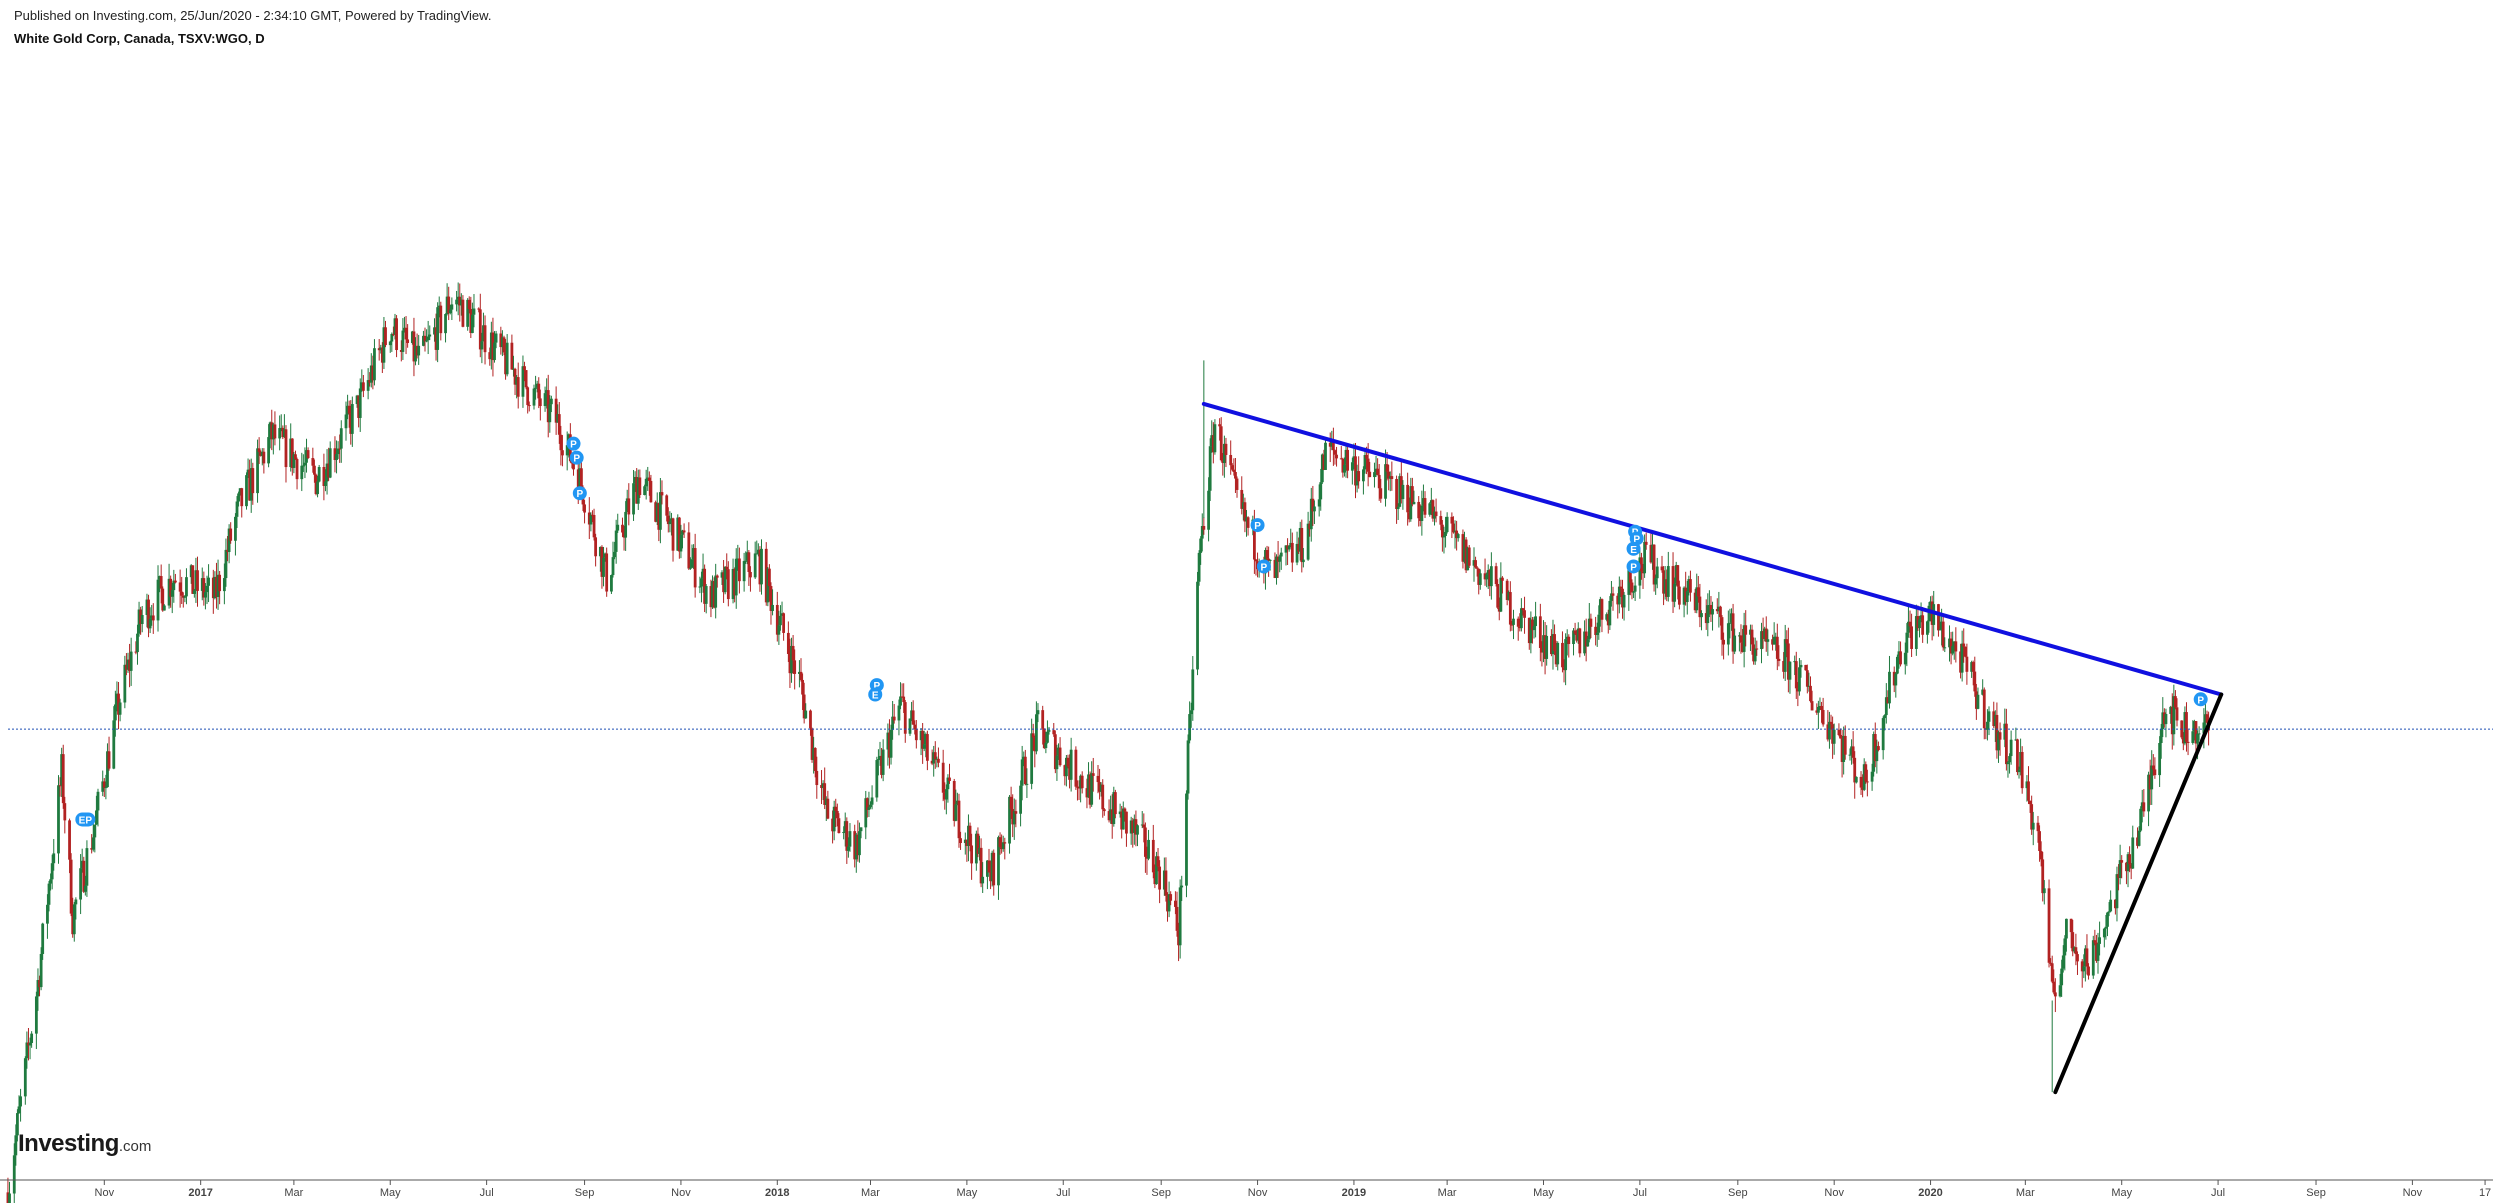 The height and width of the screenshot is (1203, 2493). I want to click on event-marker-label: EP, so click(86, 820).